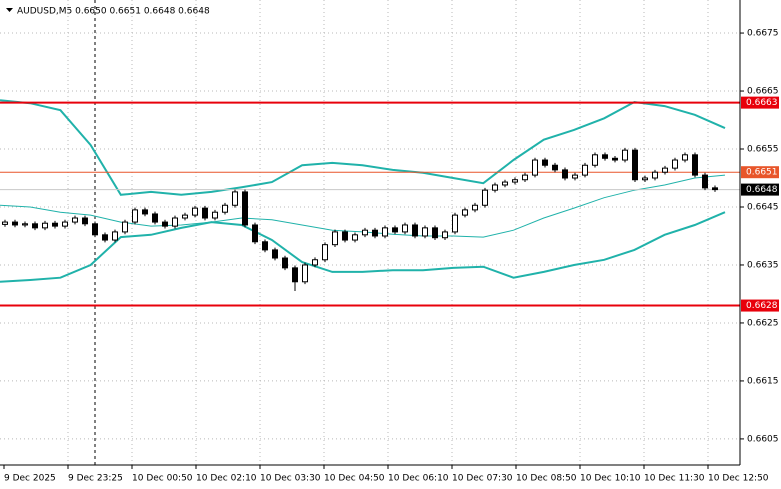  I want to click on level-label: 0.6648, so click(762, 190).